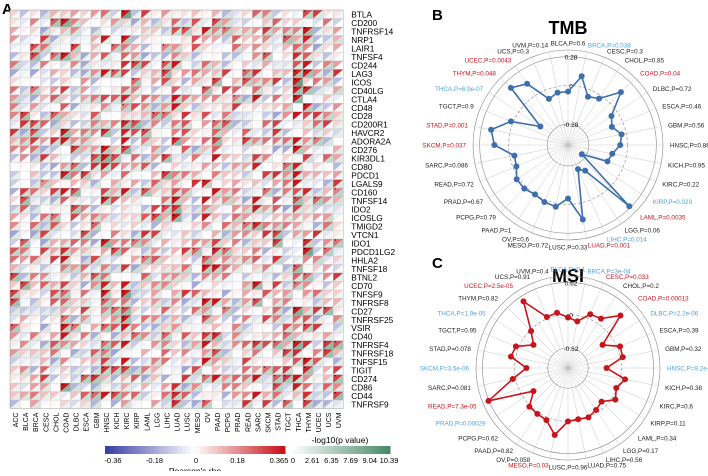  Describe the element at coordinates (568, 28) in the screenshot. I see `radar-title: TMB` at that location.